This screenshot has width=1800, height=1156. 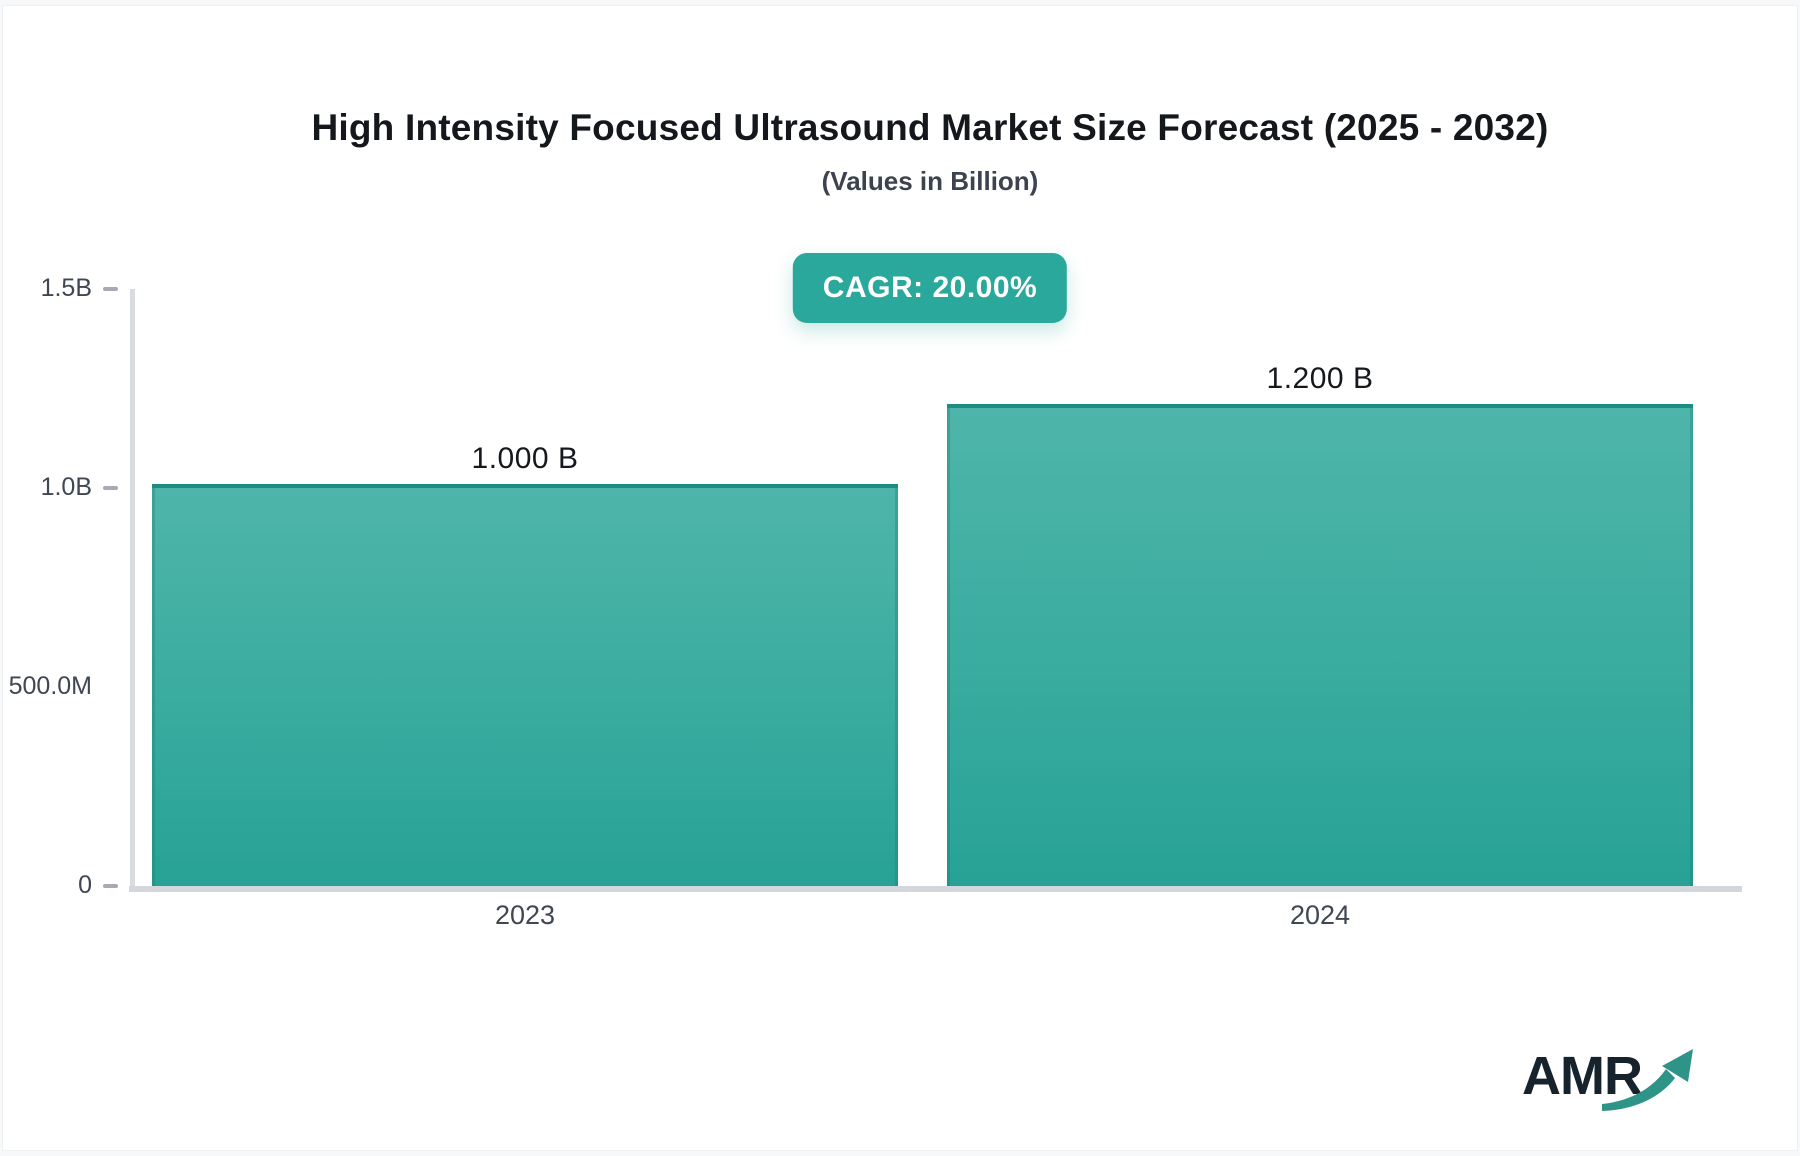 I want to click on x-axis-label-2023: 2023, so click(x=525, y=915).